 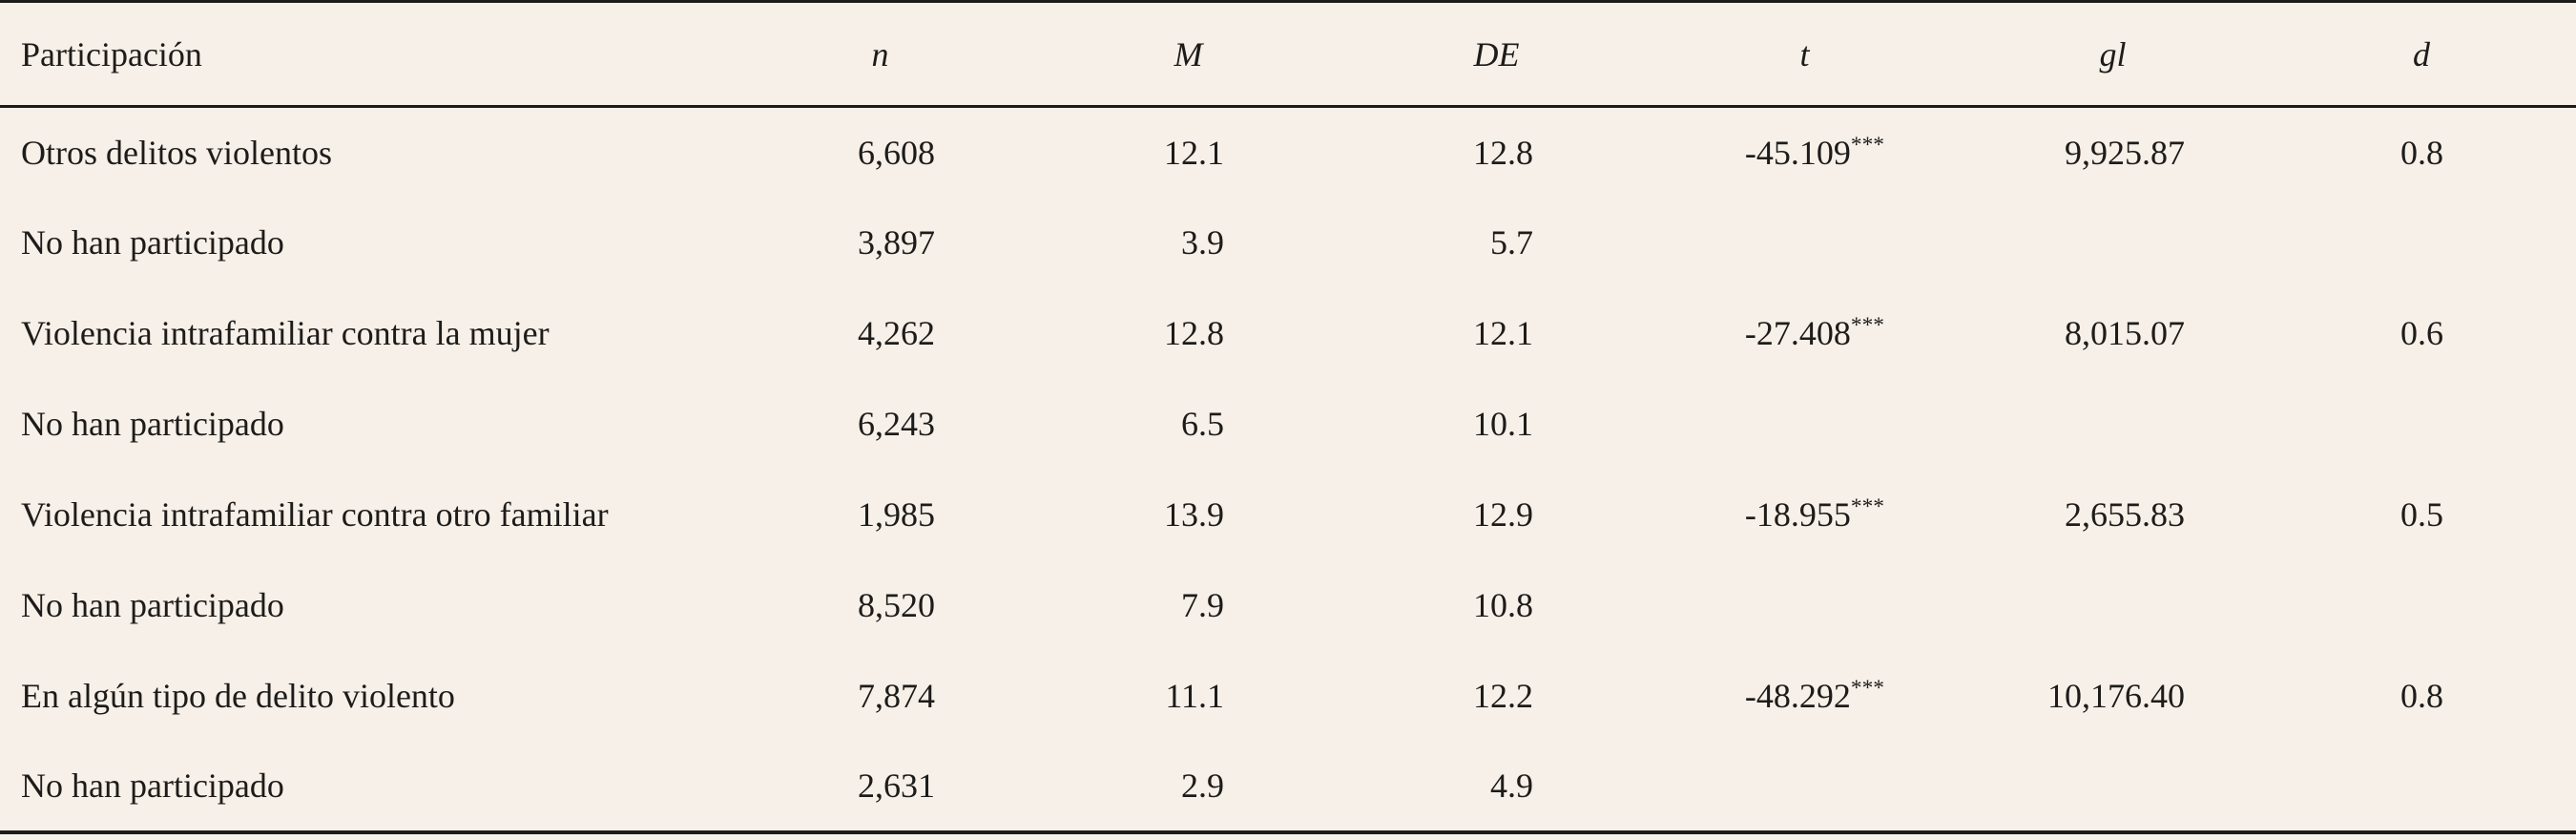 I want to click on cell-participacion: En algún tipo de delito violento, so click(x=238, y=696).